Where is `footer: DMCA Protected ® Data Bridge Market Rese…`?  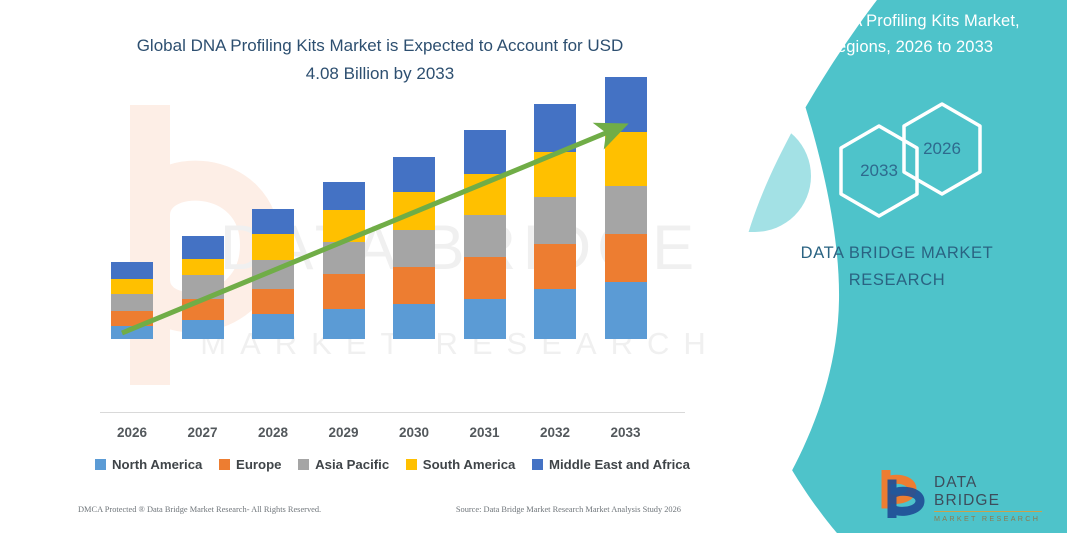 footer: DMCA Protected ® Data Bridge Market Rese… is located at coordinates (380, 509).